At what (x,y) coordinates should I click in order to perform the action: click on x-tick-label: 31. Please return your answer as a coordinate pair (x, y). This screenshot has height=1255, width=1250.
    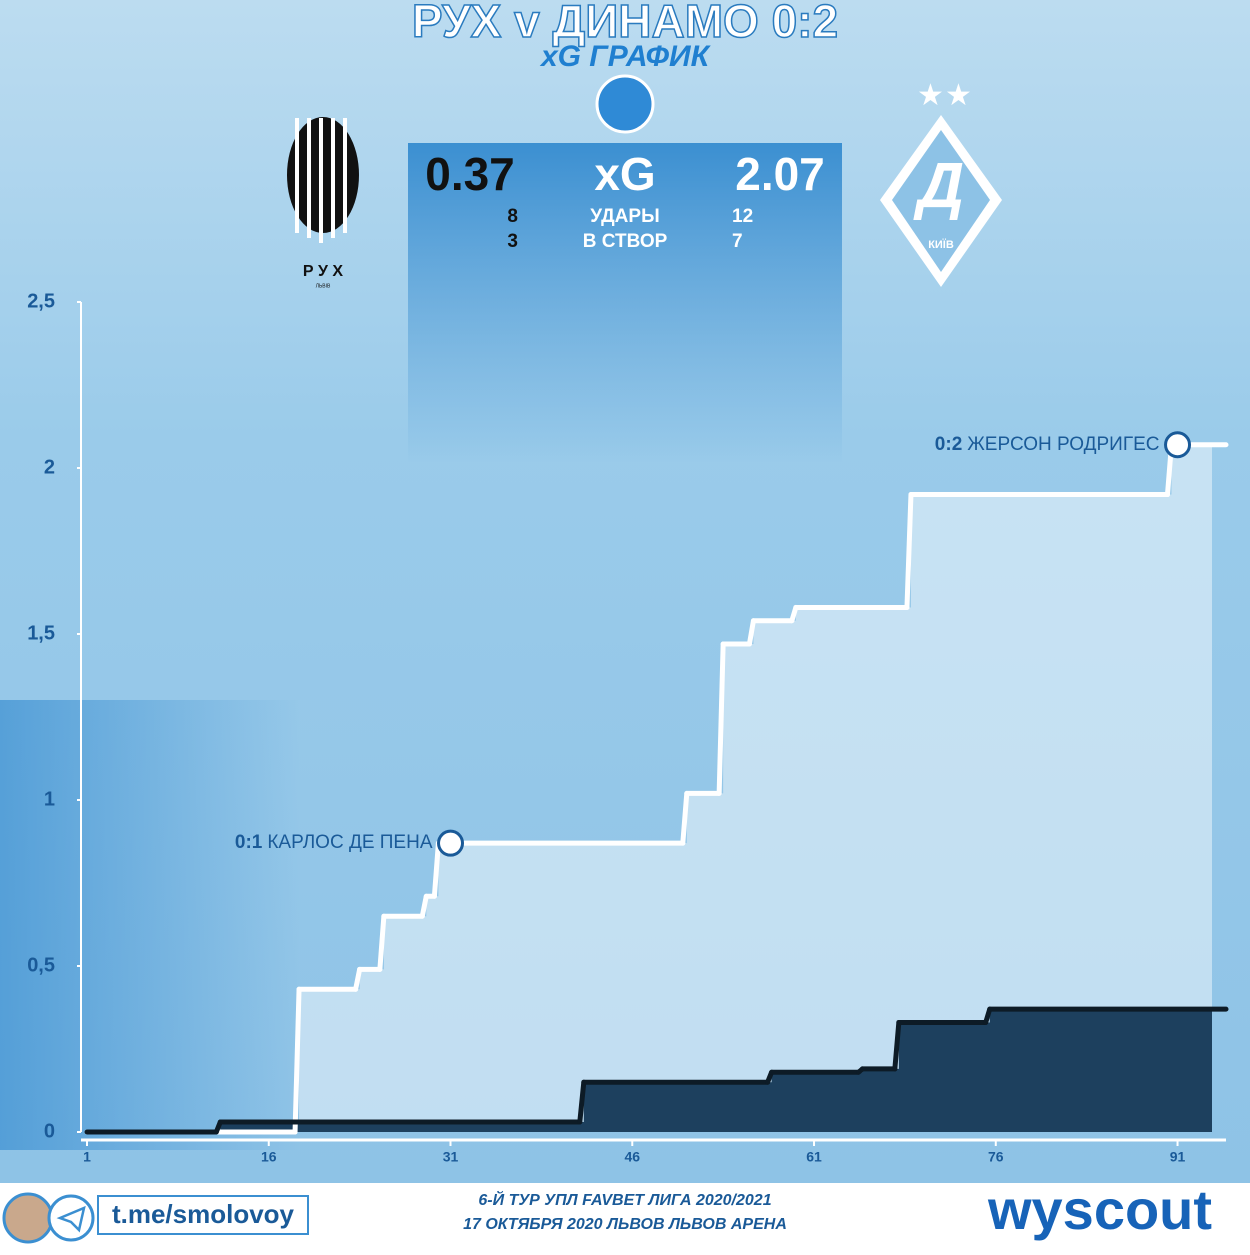
    Looking at the image, I should click on (451, 1157).